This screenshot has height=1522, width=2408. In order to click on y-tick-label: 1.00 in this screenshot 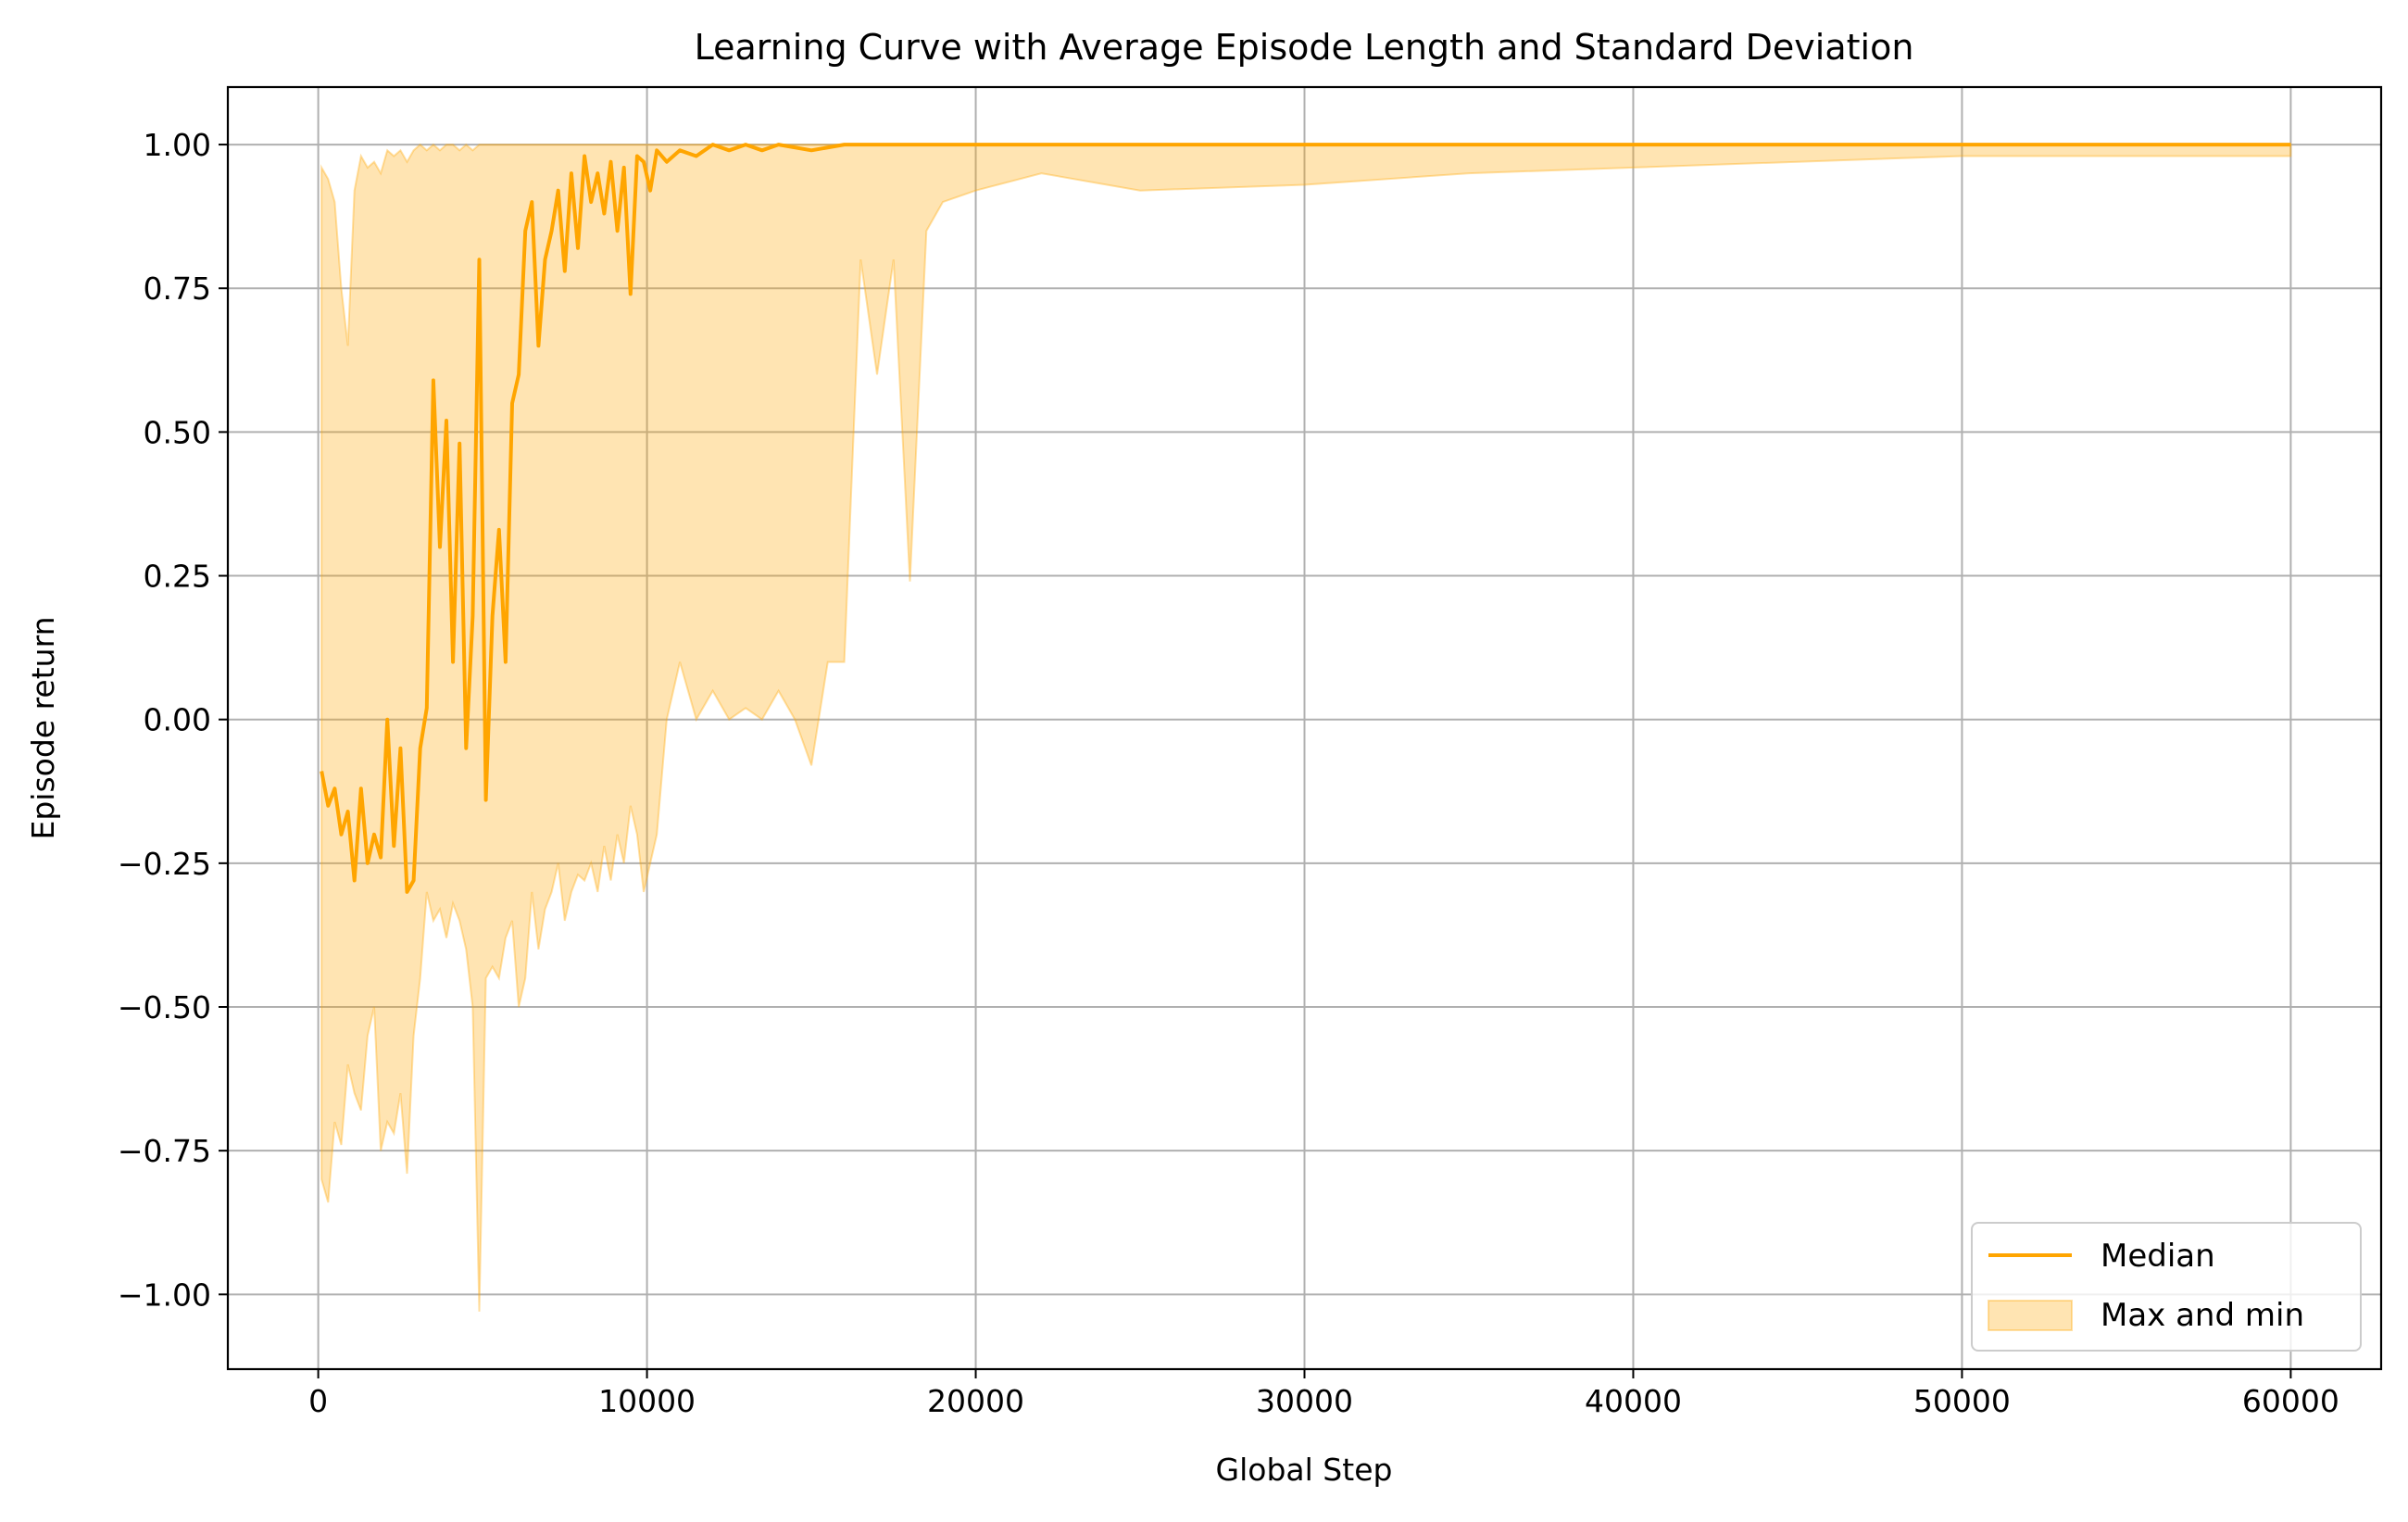, I will do `click(177, 145)`.